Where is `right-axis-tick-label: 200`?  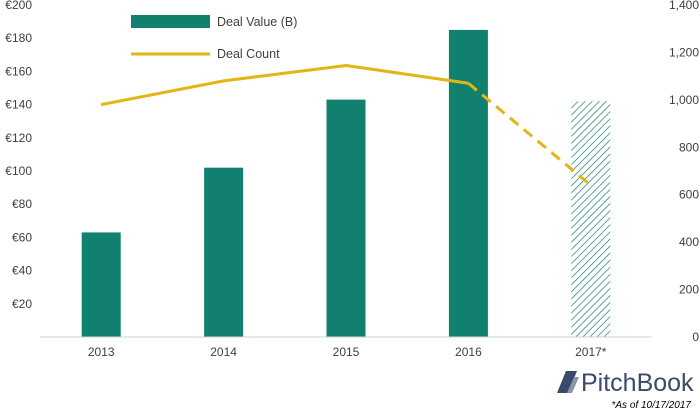 right-axis-tick-label: 200 is located at coordinates (689, 290).